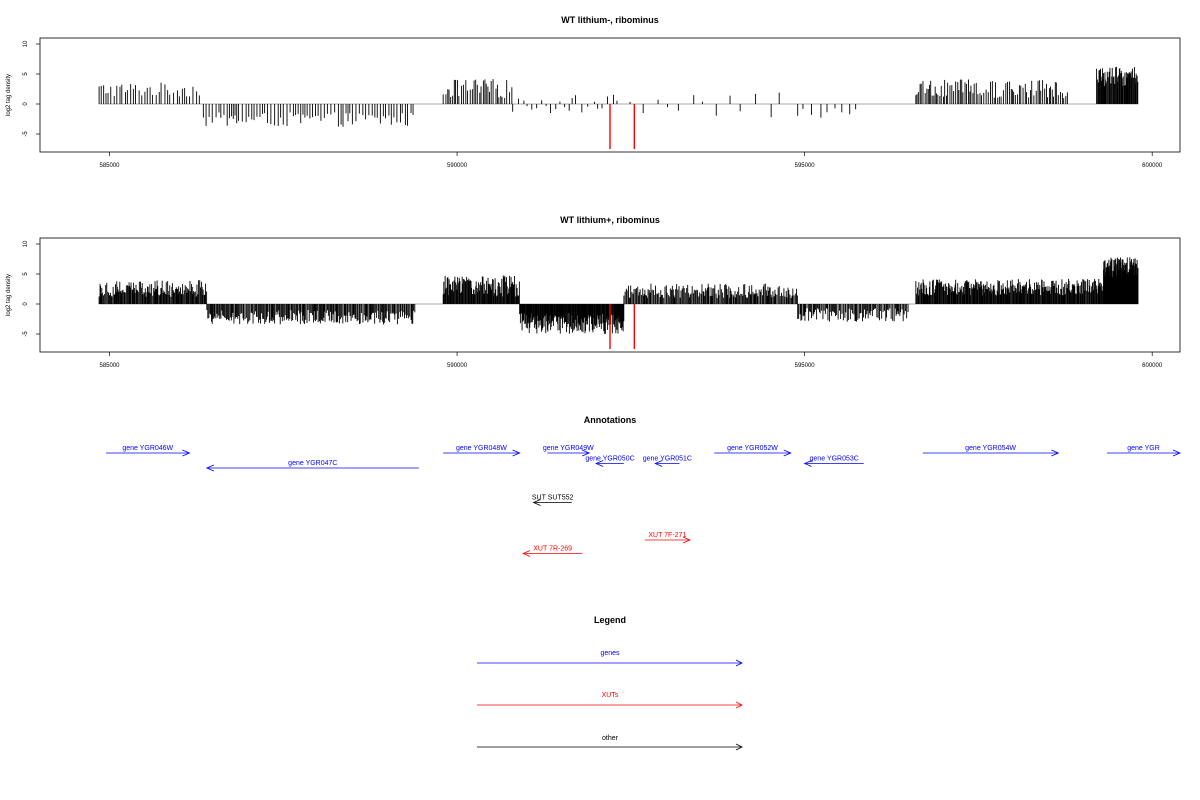 This screenshot has height=800, width=1200. What do you see at coordinates (610, 653) in the screenshot?
I see `legend-label: genes` at bounding box center [610, 653].